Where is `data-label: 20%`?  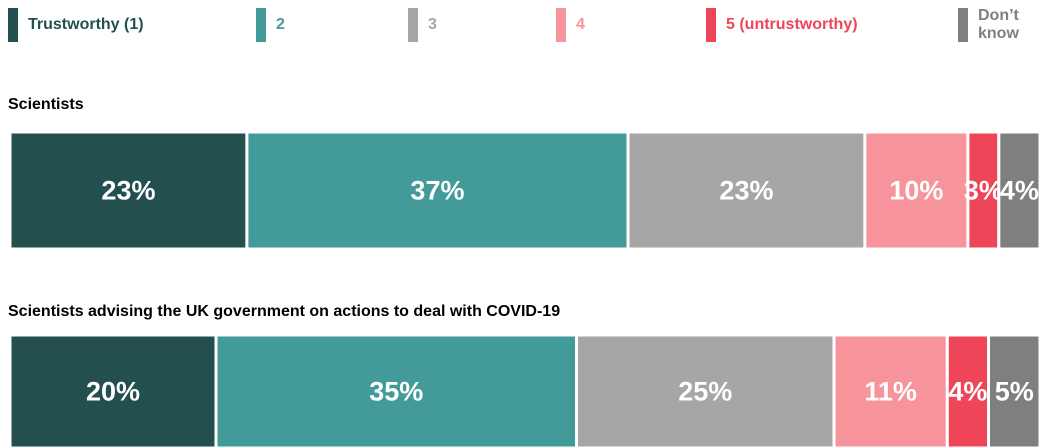 data-label: 20% is located at coordinates (113, 392).